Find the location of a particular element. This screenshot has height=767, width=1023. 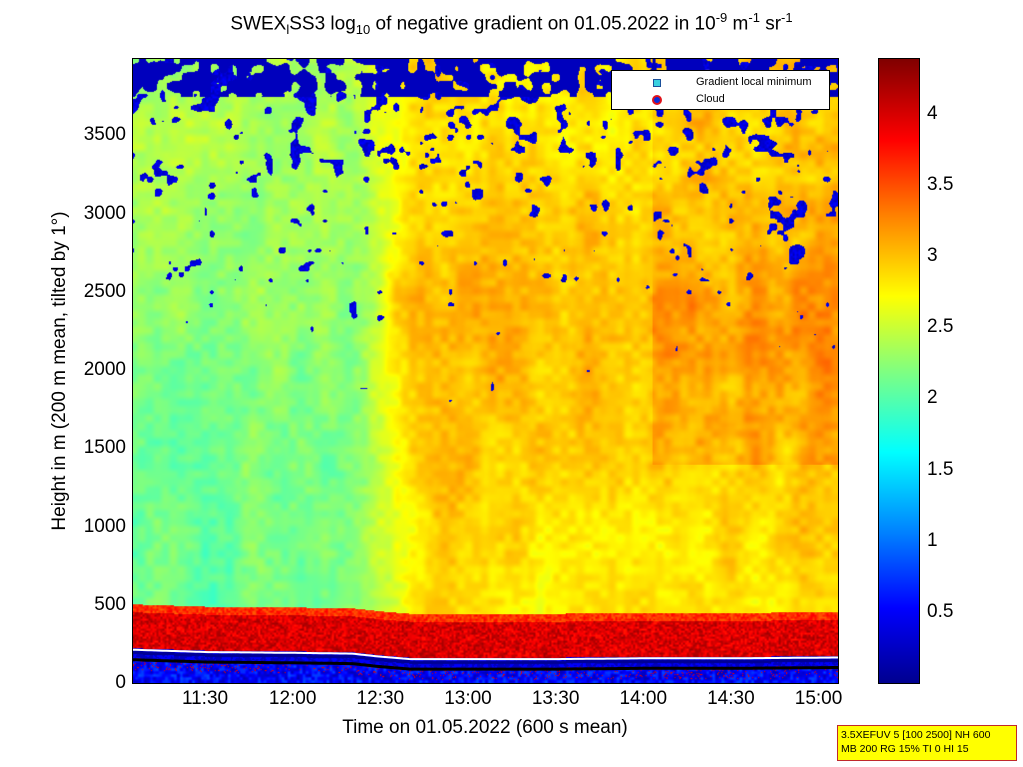

colorbar-tick-label: 1.5 is located at coordinates (940, 469).